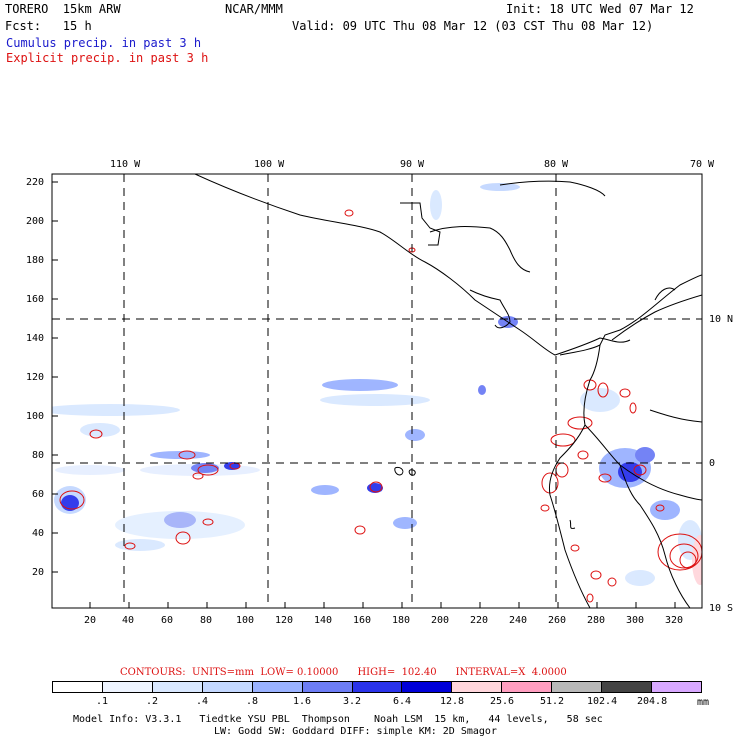  What do you see at coordinates (712, 463) in the screenshot?
I see `lat-label-0: 0` at bounding box center [712, 463].